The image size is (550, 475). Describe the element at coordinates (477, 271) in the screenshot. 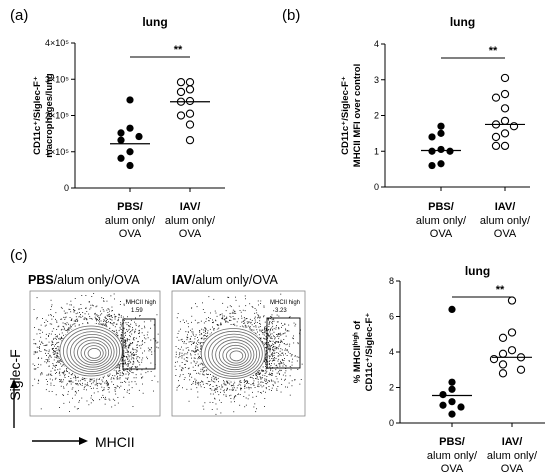

I see `chart-title: lung` at that location.